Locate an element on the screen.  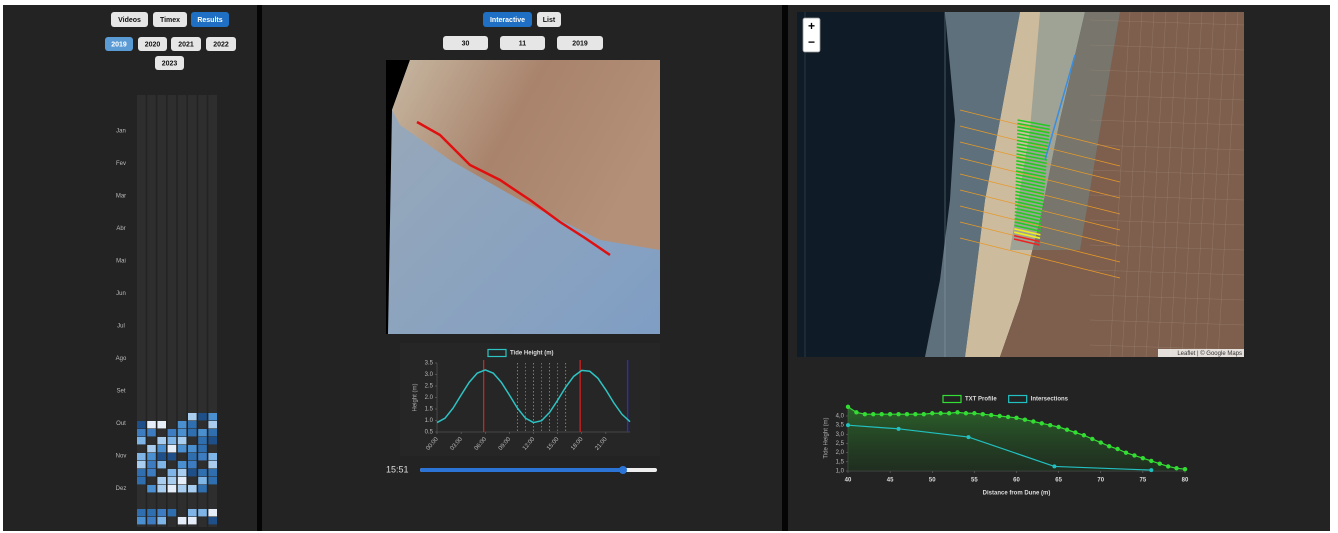
year-button-active is located at coordinates (119, 44).